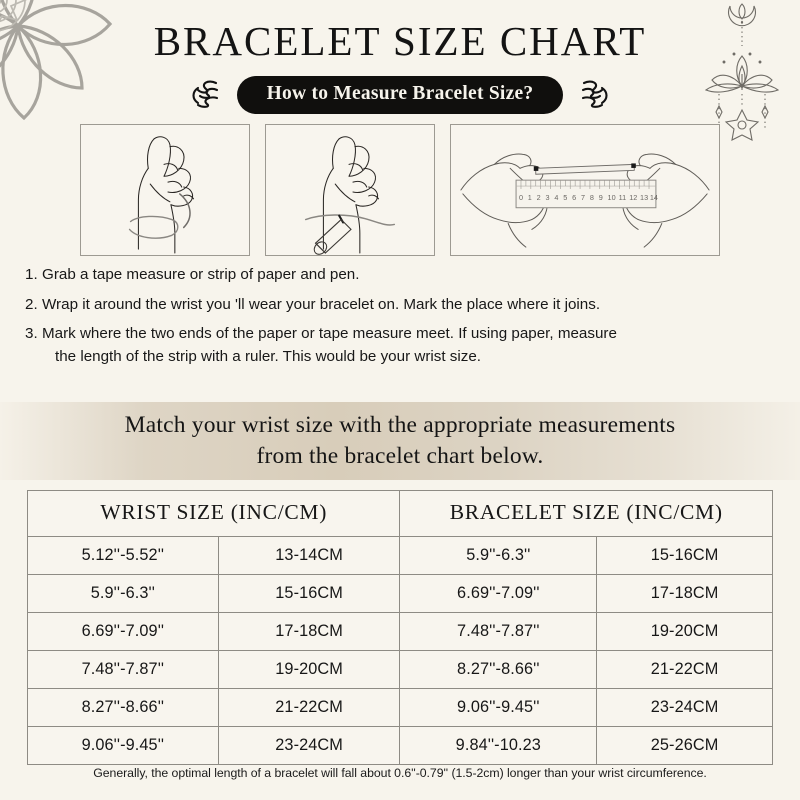  What do you see at coordinates (350, 195) in the screenshot?
I see `hand-marking-tape-with-pen-illustration` at bounding box center [350, 195].